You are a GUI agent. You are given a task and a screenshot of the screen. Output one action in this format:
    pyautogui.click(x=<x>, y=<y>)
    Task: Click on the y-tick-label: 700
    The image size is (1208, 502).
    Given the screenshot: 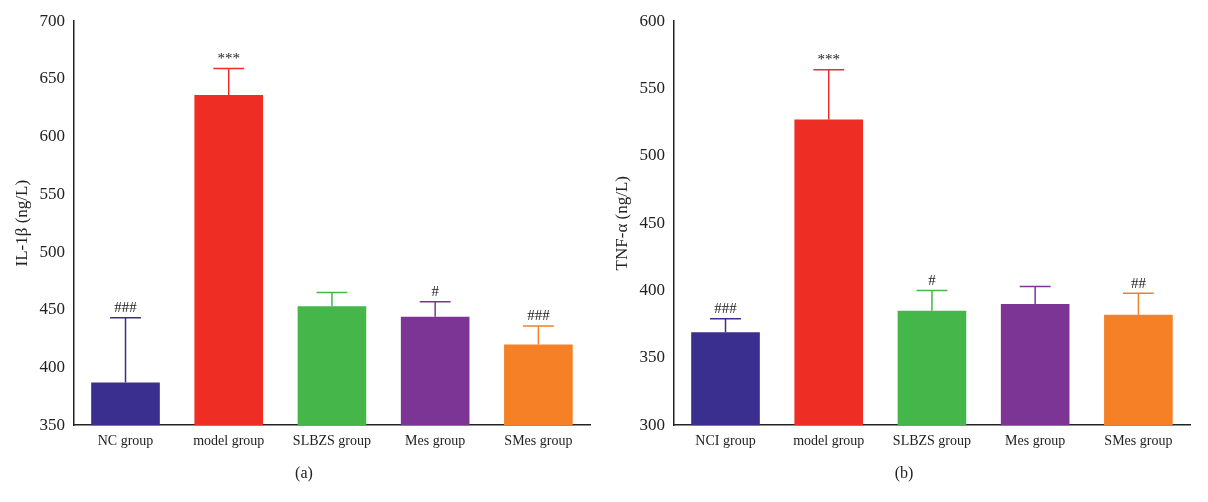 What is the action you would take?
    pyautogui.click(x=52, y=20)
    